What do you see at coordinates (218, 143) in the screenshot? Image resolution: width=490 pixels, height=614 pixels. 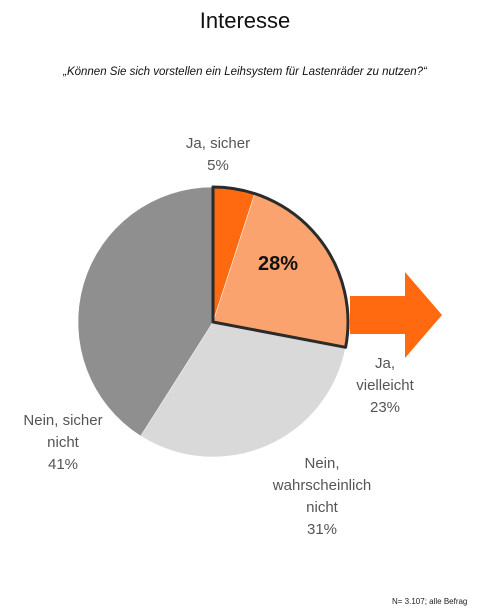 I see `slice-label: Ja, sicher` at bounding box center [218, 143].